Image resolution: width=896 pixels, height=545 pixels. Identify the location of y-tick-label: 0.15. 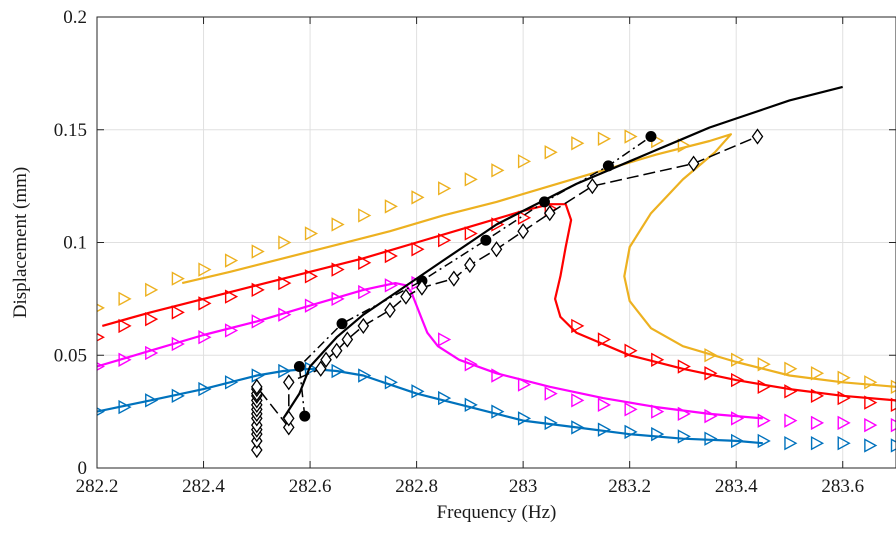
(70, 130).